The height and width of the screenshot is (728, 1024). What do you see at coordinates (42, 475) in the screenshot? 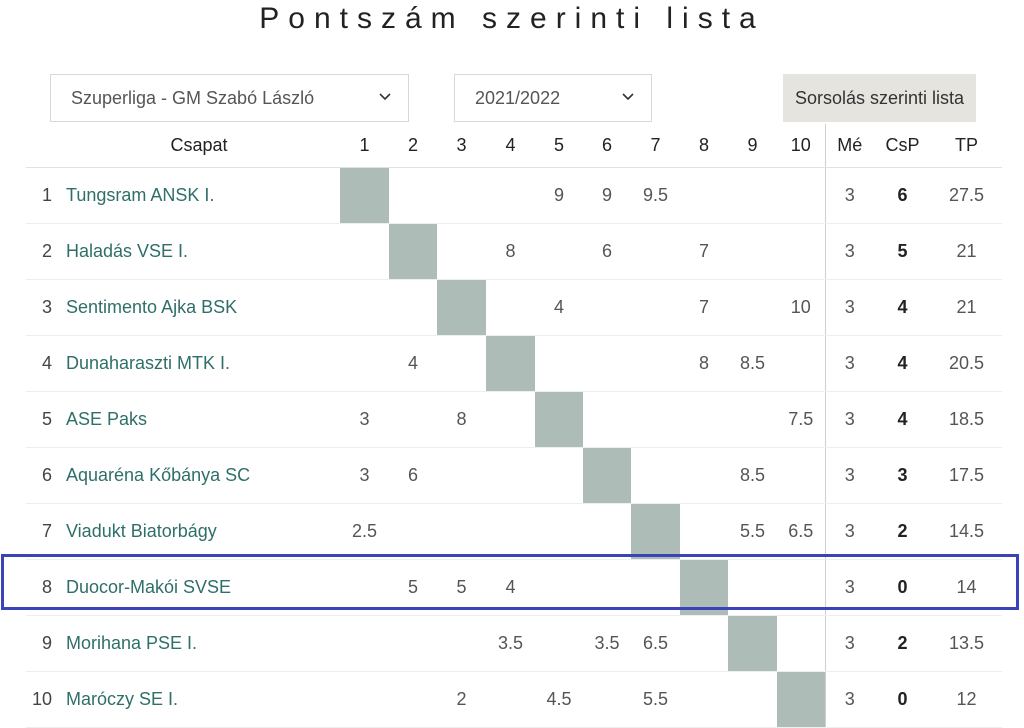
I see `rank-cell: 6` at bounding box center [42, 475].